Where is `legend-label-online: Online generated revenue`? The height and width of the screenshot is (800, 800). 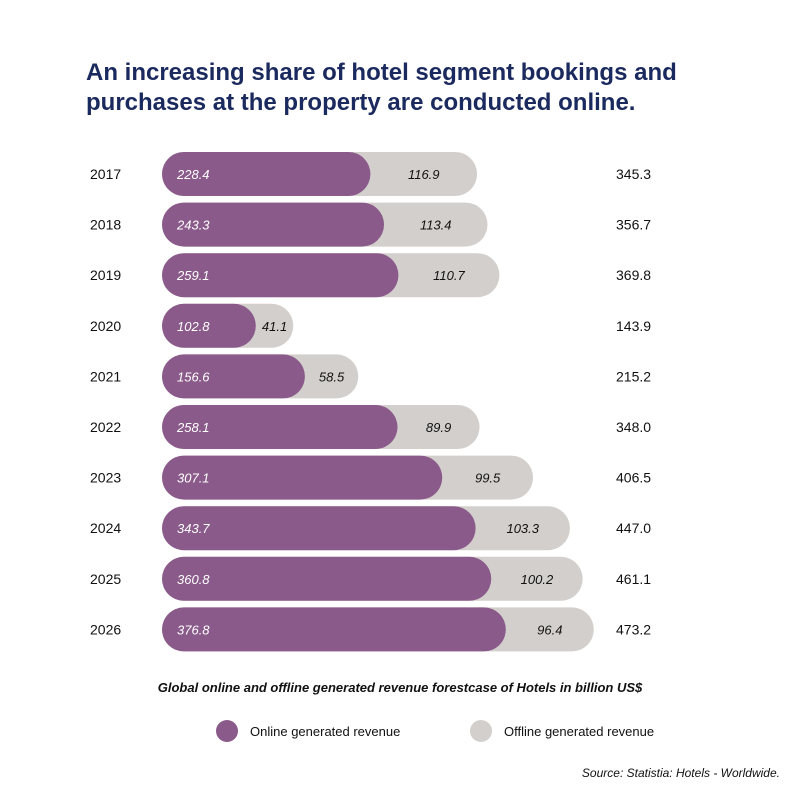 legend-label-online: Online generated revenue is located at coordinates (325, 731).